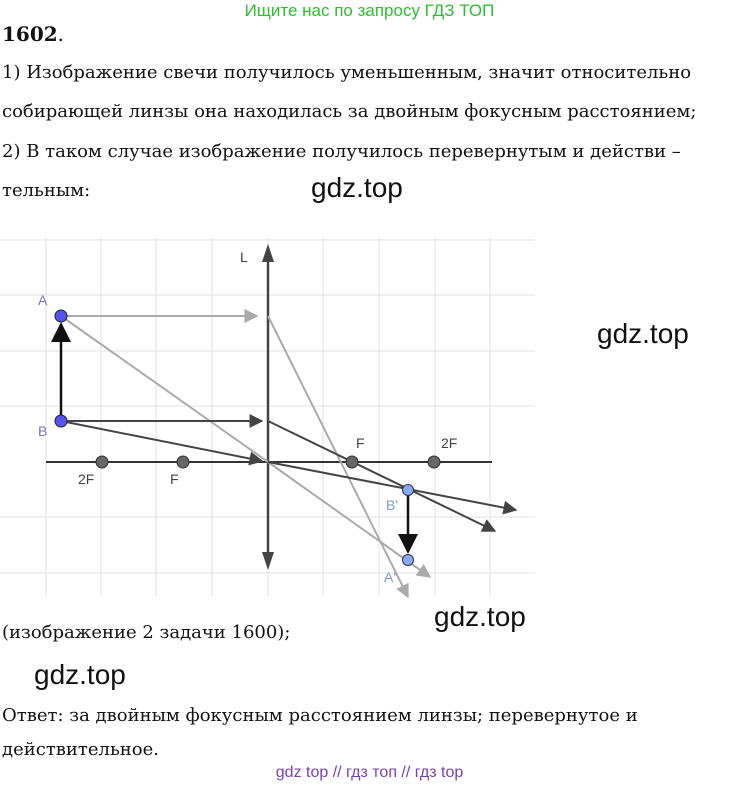  I want to click on point-2f-left, so click(102, 462).